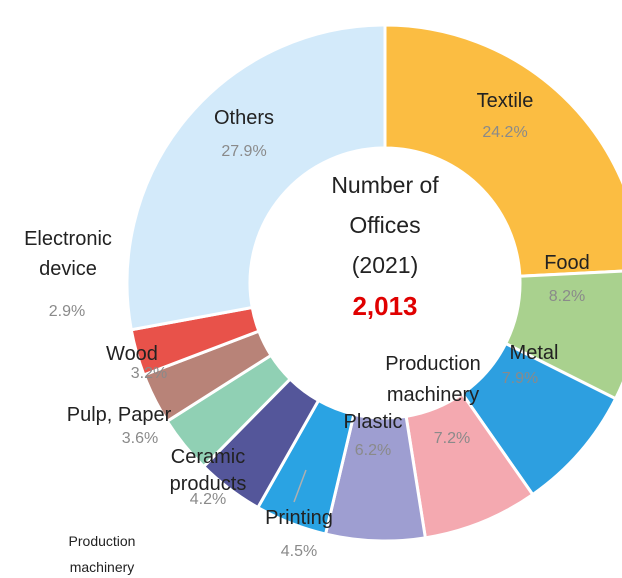 The width and height of the screenshot is (622, 578). I want to click on slice-percent-pulp-paper: 3.6%, so click(140, 438).